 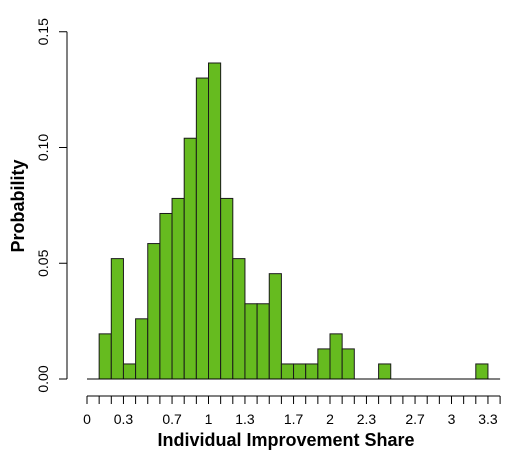 What do you see at coordinates (285, 440) in the screenshot?
I see `x-axis-title: Individual Improvement Share` at bounding box center [285, 440].